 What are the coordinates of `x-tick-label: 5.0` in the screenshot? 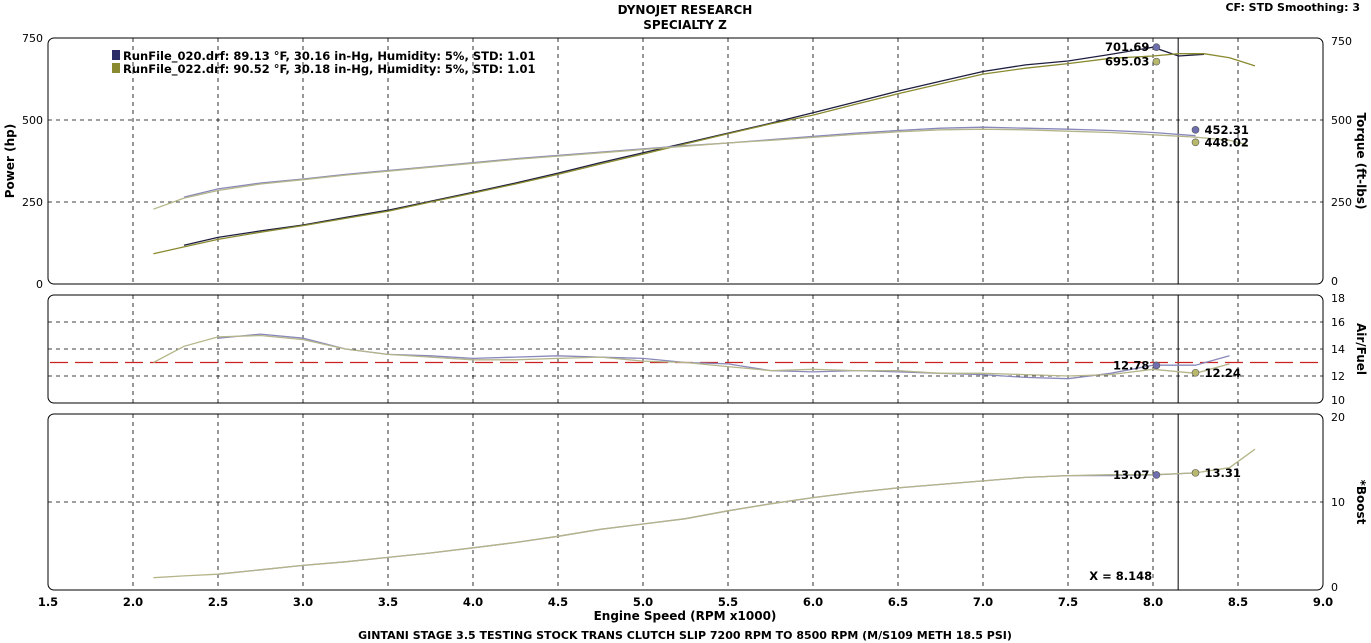 It's located at (643, 602).